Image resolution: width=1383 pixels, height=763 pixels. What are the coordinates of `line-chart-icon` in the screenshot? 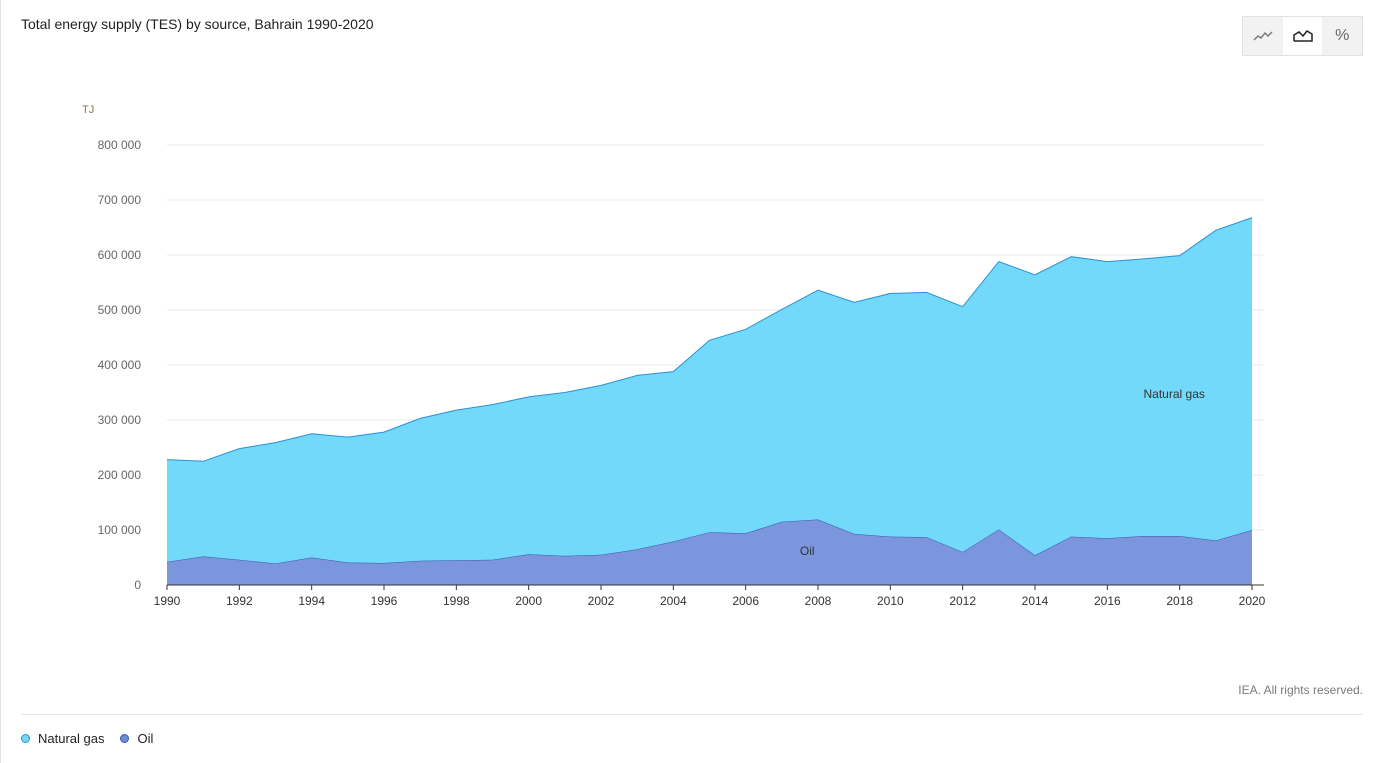 It's located at (1263, 36).